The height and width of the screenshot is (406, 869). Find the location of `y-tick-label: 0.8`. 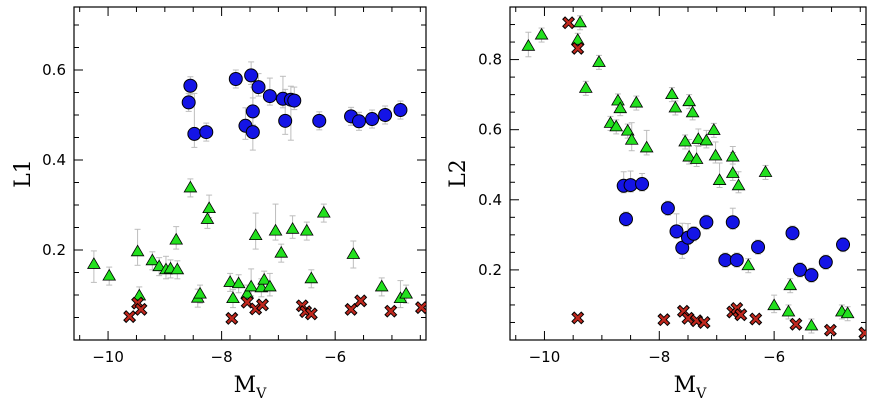

y-tick-label: 0.8 is located at coordinates (490, 60).